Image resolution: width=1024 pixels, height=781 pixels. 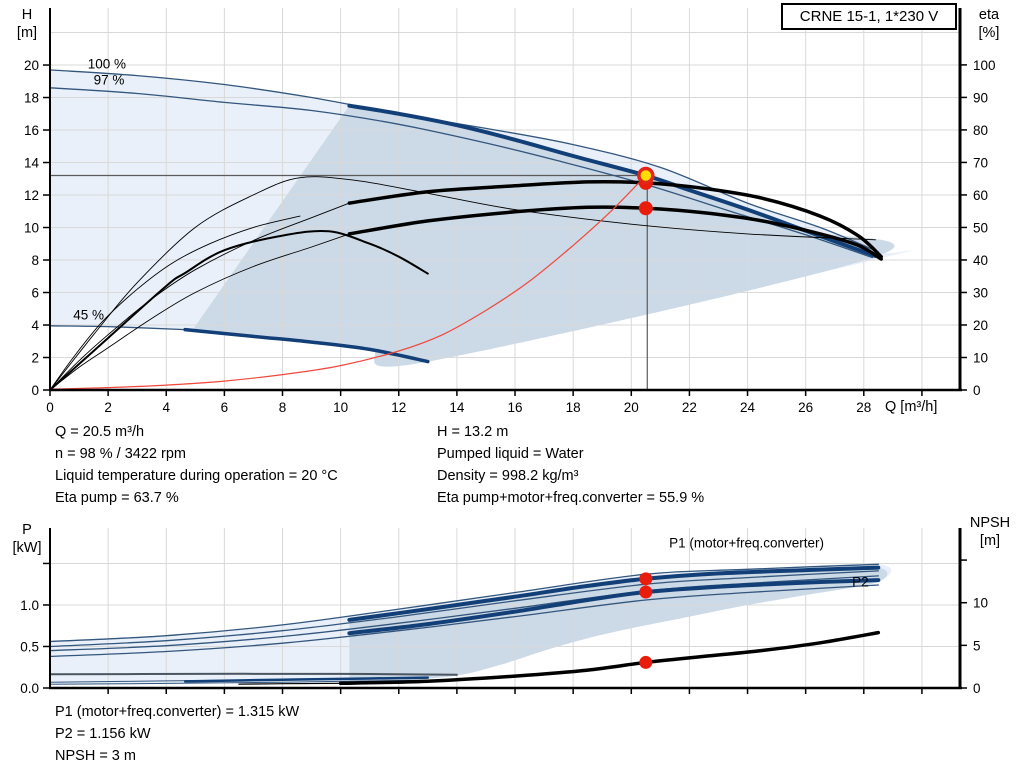 What do you see at coordinates (989, 24) in the screenshot?
I see `top-right-axis-label: eta [%]` at bounding box center [989, 24].